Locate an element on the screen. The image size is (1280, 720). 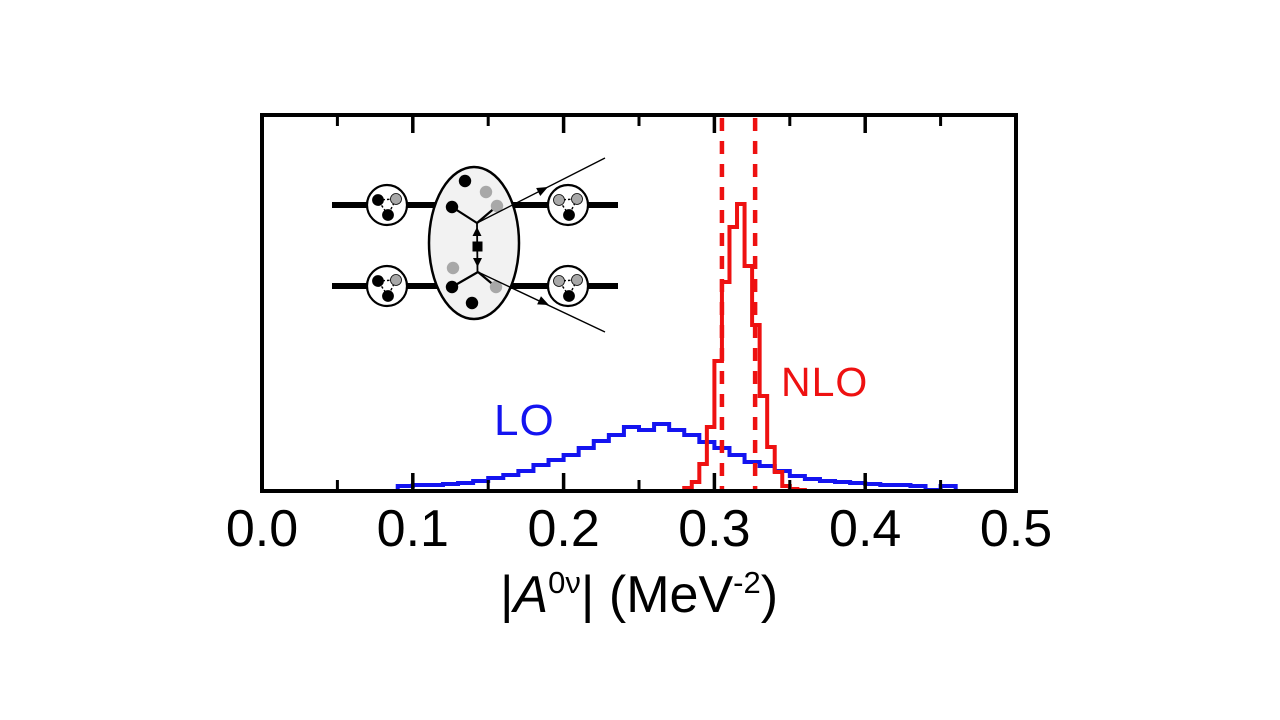
x-tick-label-0.1: 0.1 is located at coordinates (412, 529).